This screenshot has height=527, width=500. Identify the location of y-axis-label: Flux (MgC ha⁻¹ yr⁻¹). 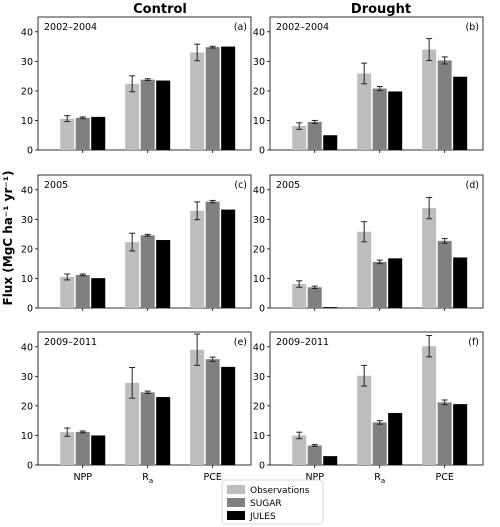
(8, 238).